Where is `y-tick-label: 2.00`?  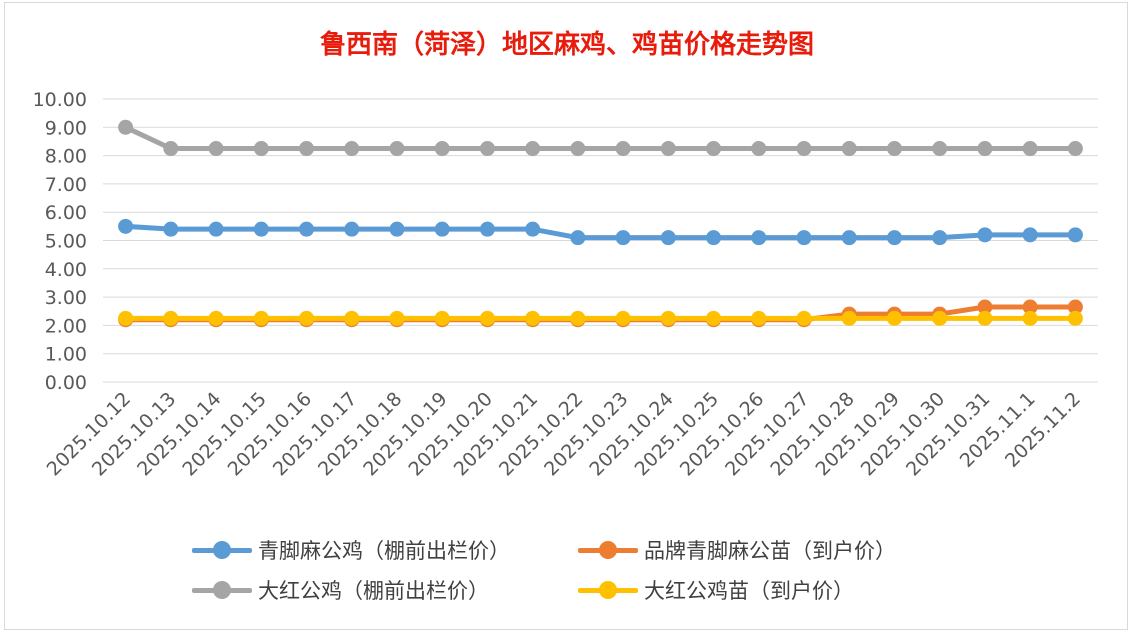 y-tick-label: 2.00 is located at coordinates (66, 326).